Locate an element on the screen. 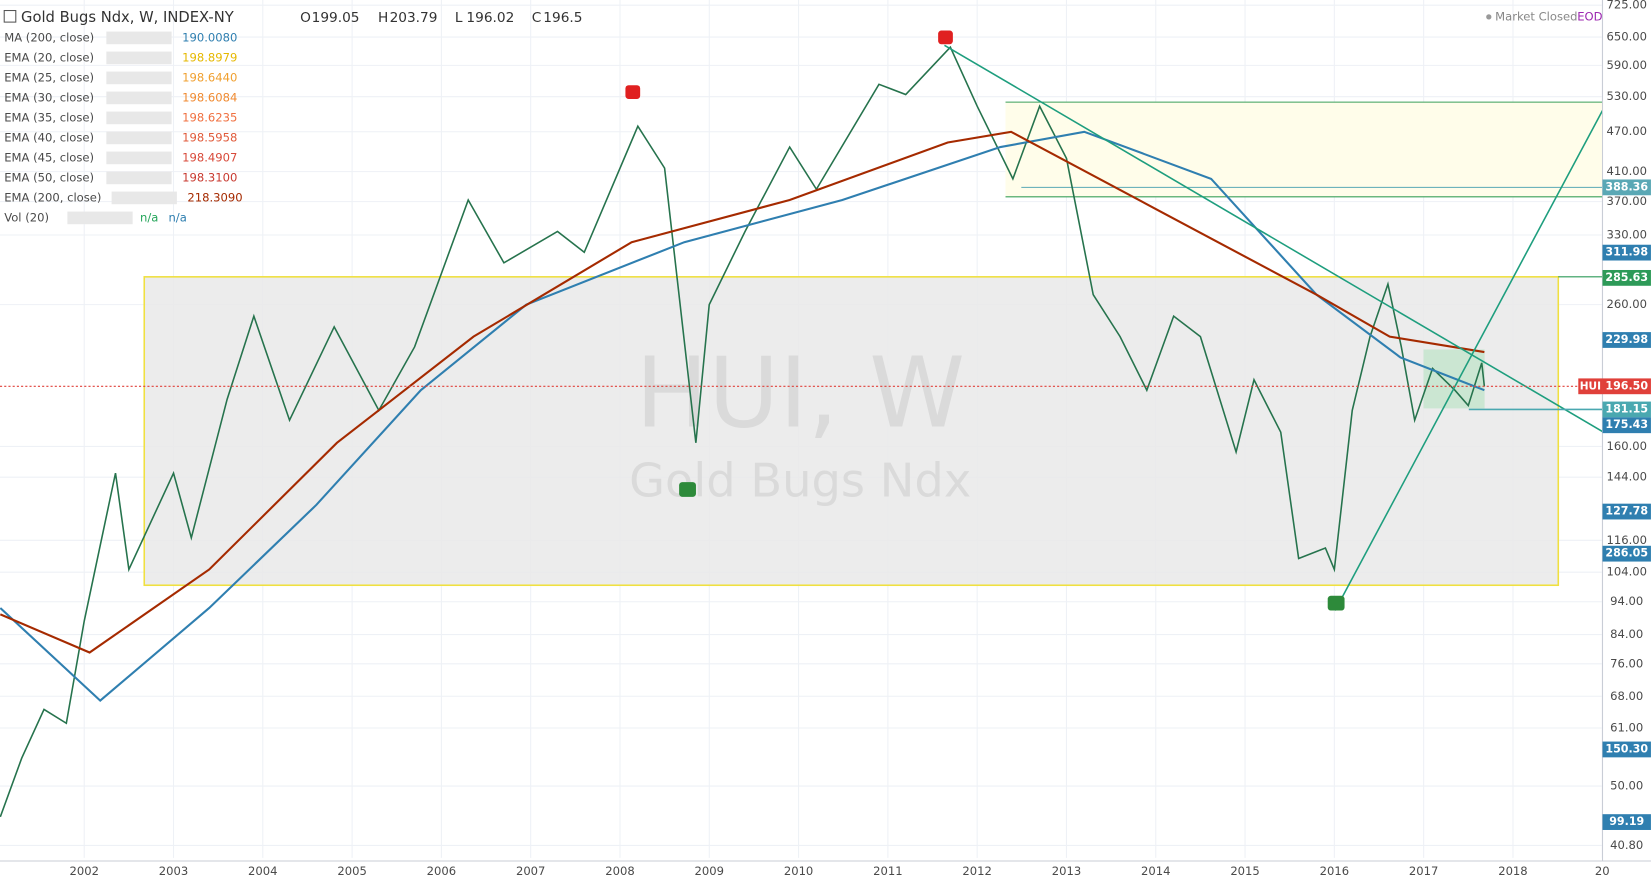  y-tick-label: 470.00 is located at coordinates (1626, 131).